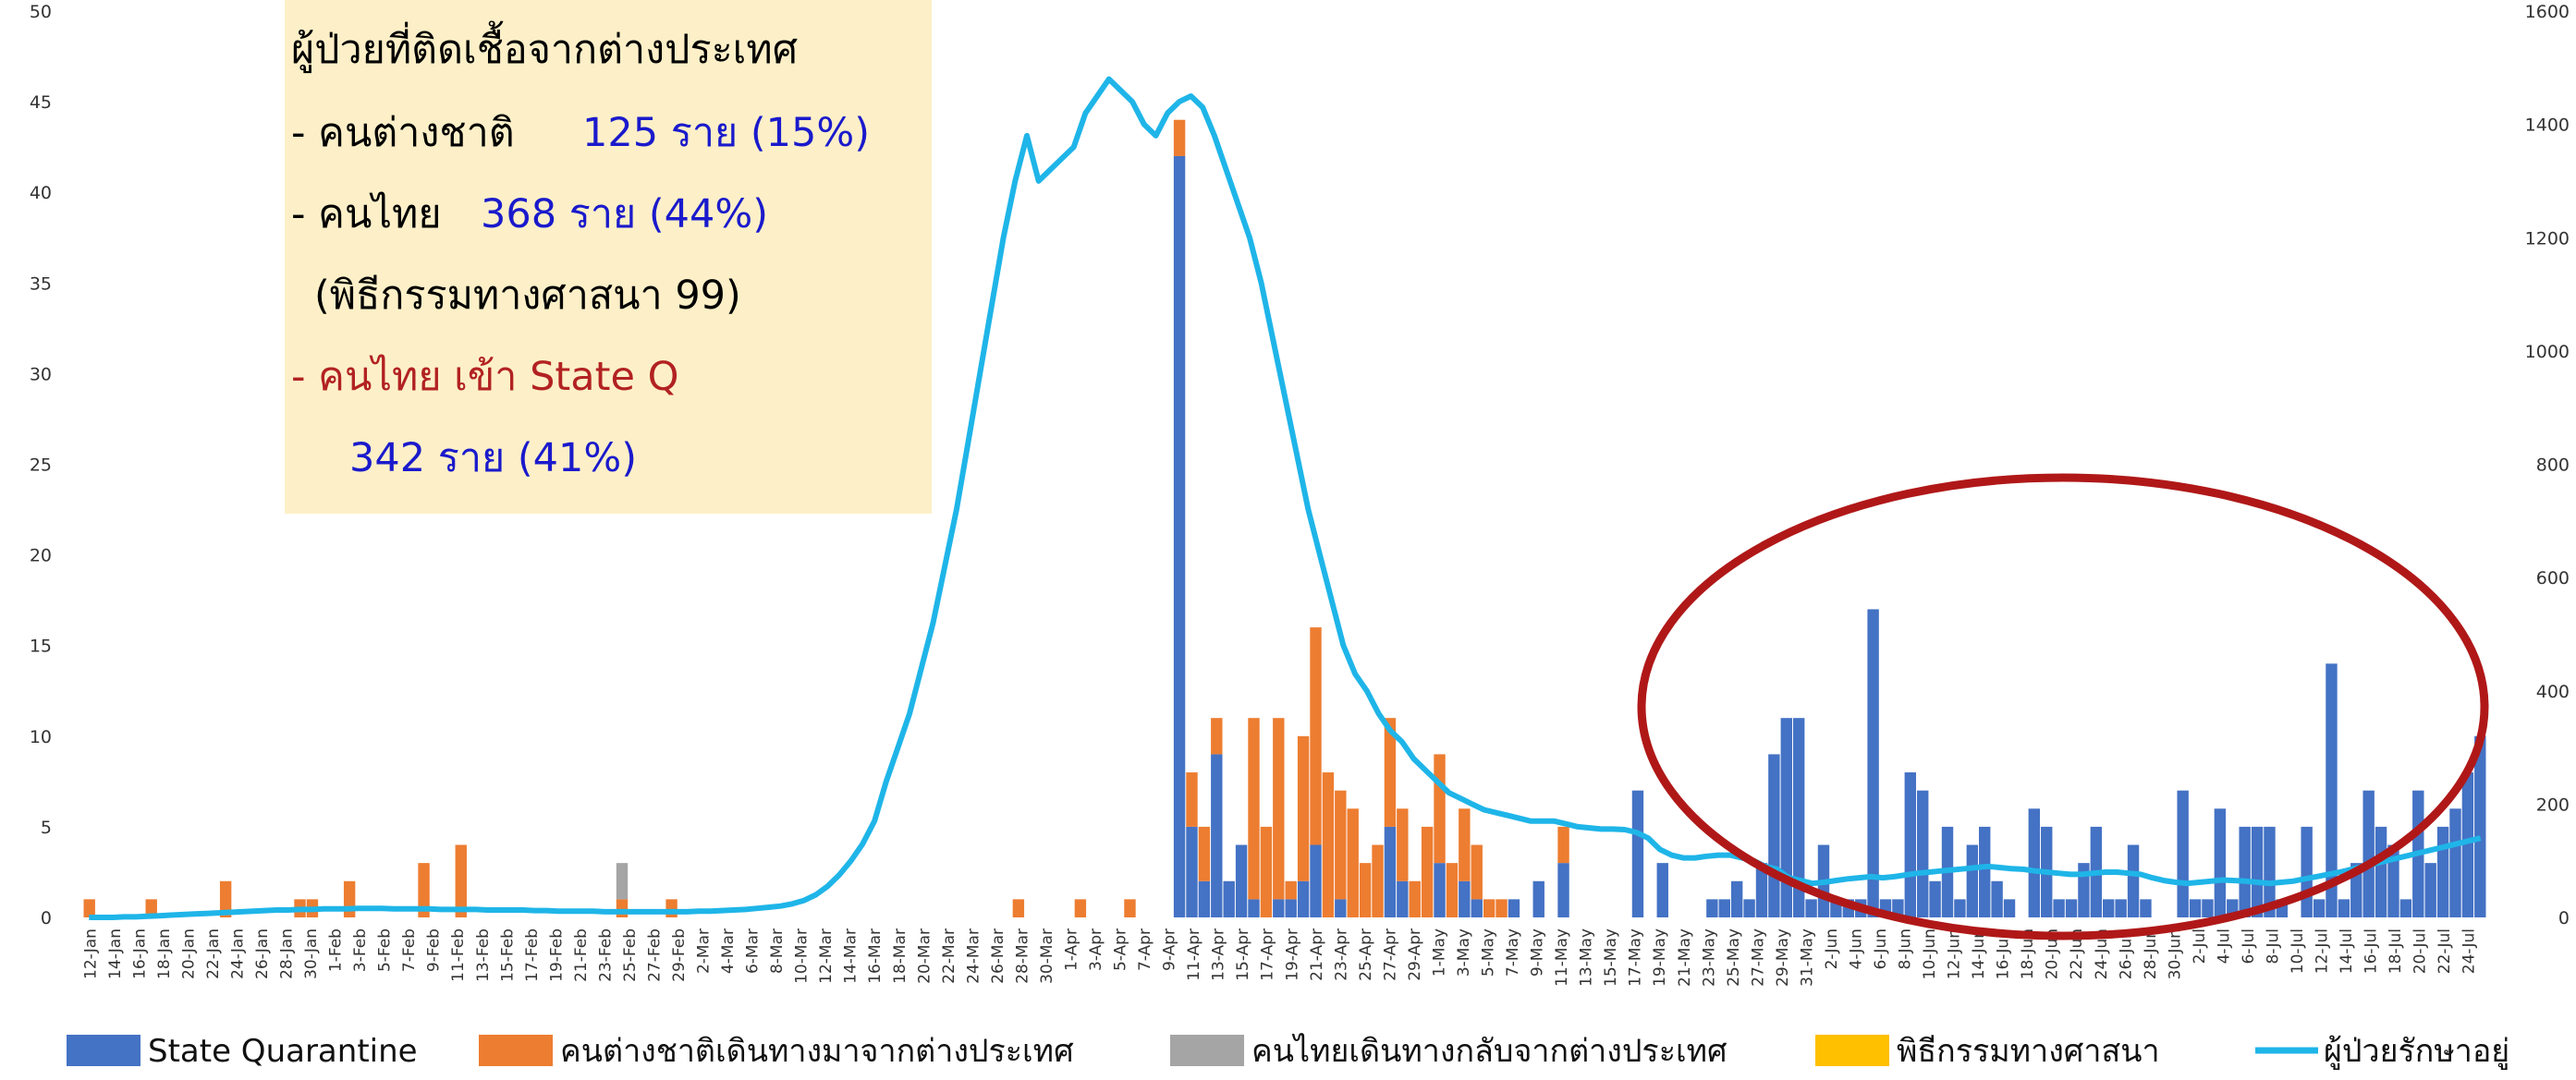  I want to click on x-tick-label: 27-Apr, so click(1390, 954).